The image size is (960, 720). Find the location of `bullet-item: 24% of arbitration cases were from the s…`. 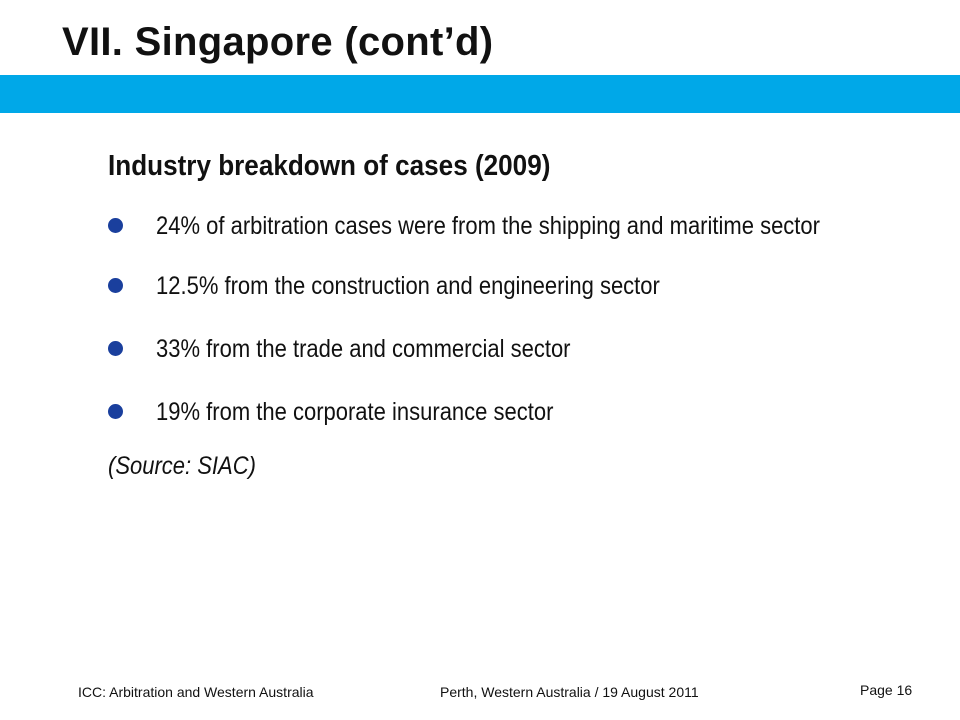

bullet-item: 24% of arbitration cases were from the s… is located at coordinates (508, 226).